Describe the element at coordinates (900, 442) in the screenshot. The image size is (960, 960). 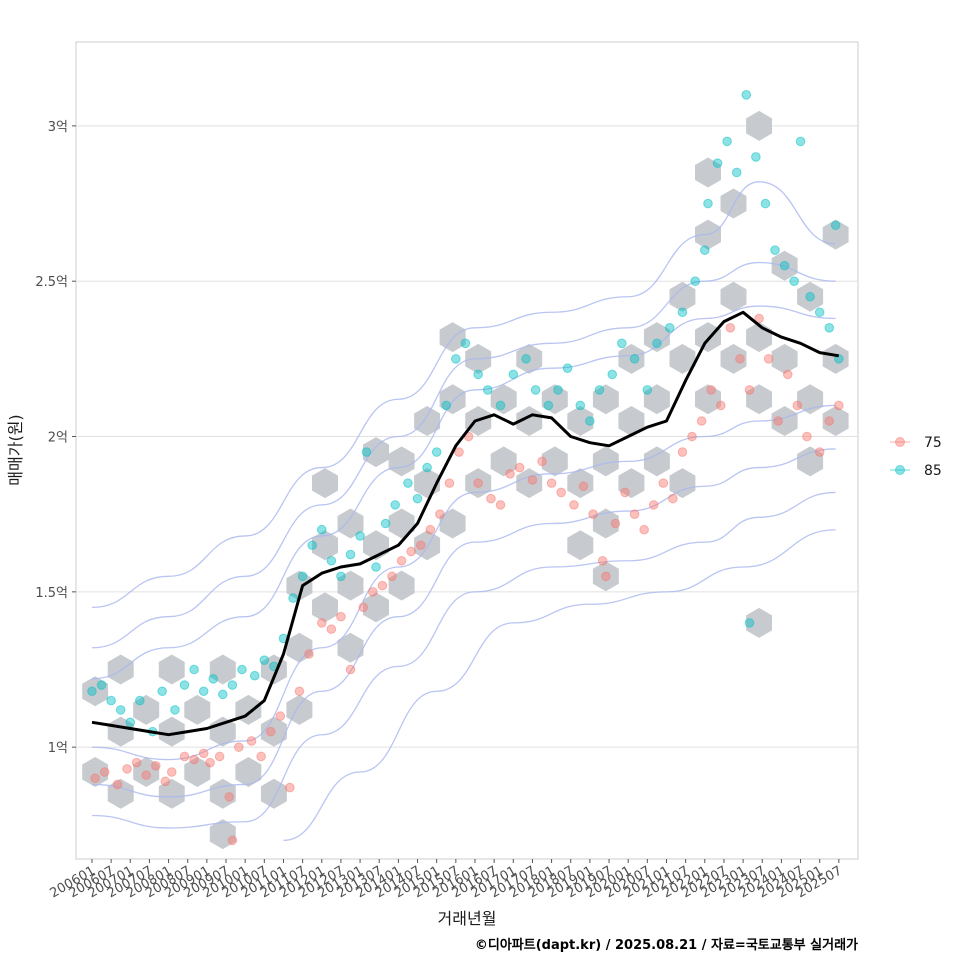
I see `legend-key-point` at that location.